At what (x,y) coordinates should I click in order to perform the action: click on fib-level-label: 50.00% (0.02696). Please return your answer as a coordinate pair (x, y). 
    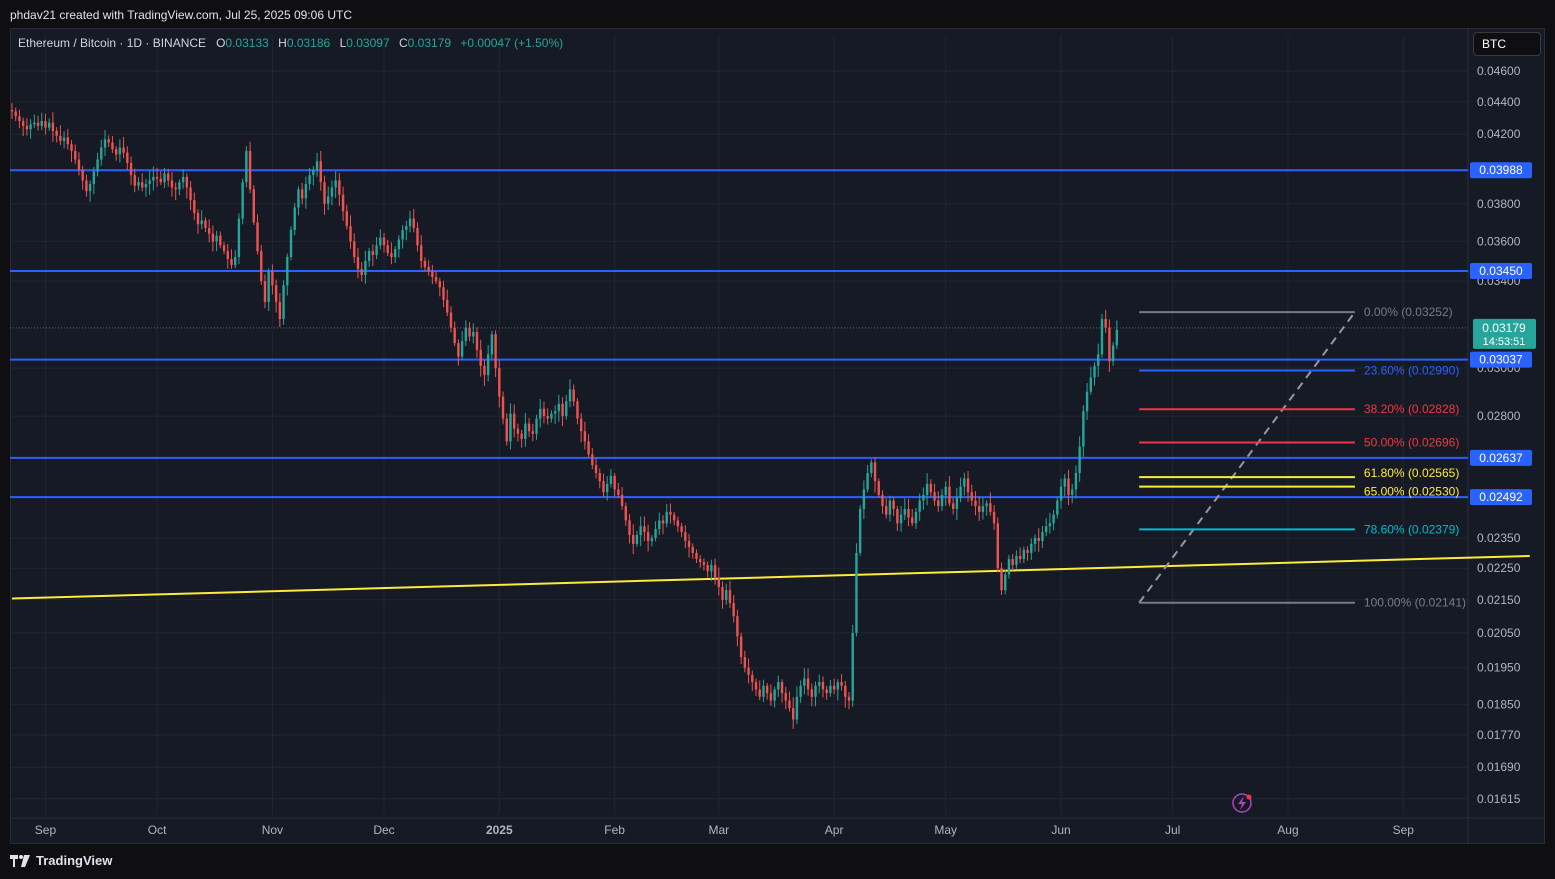
    Looking at the image, I should click on (1411, 442).